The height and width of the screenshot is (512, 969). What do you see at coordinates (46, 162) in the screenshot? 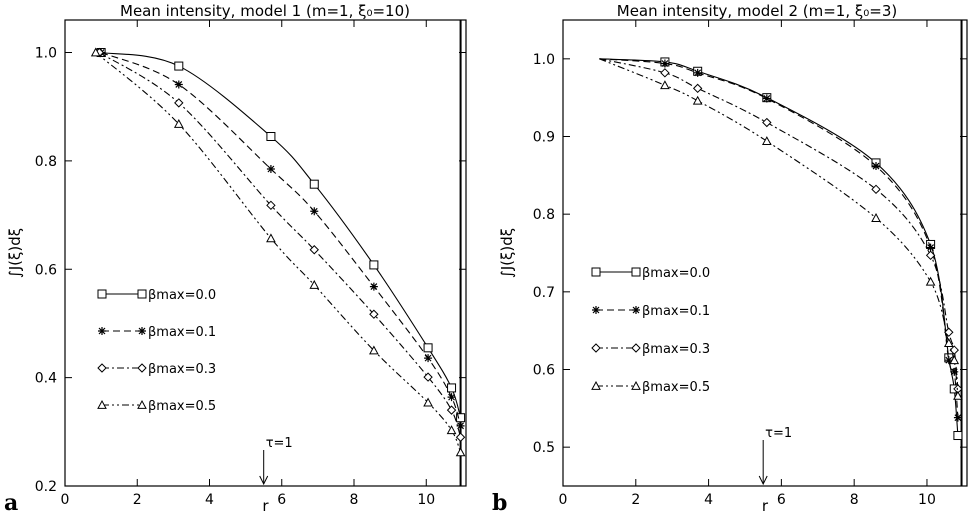
I see `y-tick-label: 0.8` at bounding box center [46, 162].